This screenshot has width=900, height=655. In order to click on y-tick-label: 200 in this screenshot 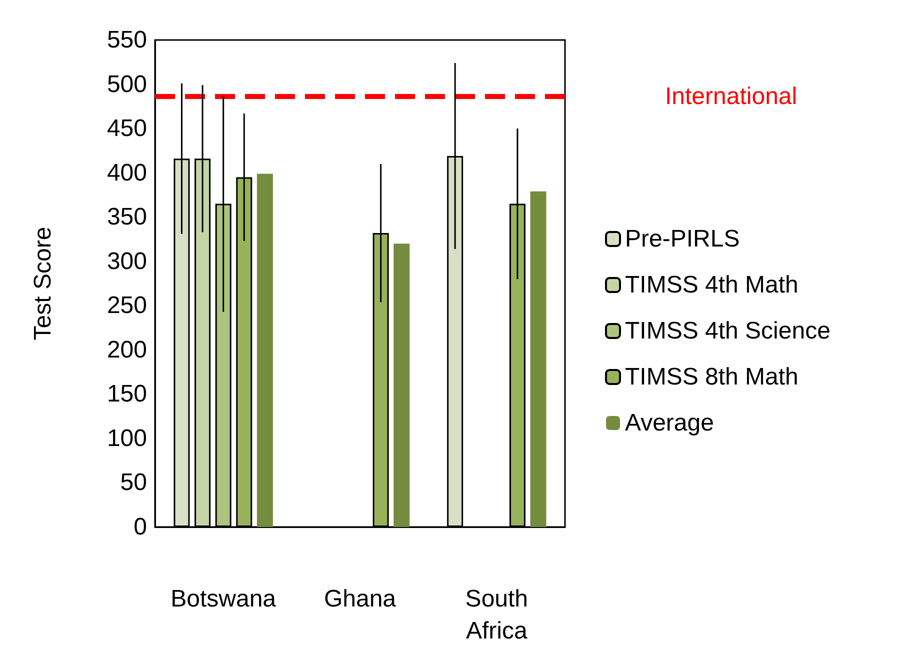, I will do `click(126, 350)`.